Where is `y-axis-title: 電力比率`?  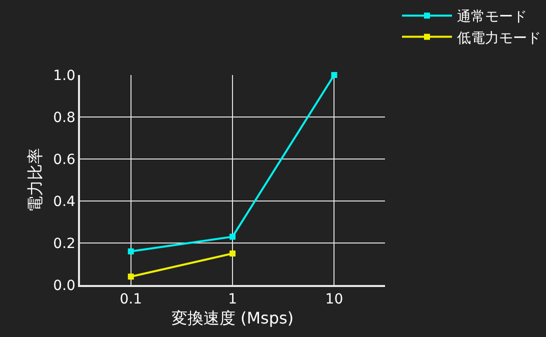
y-axis-title: 電力比率 is located at coordinates (35, 180).